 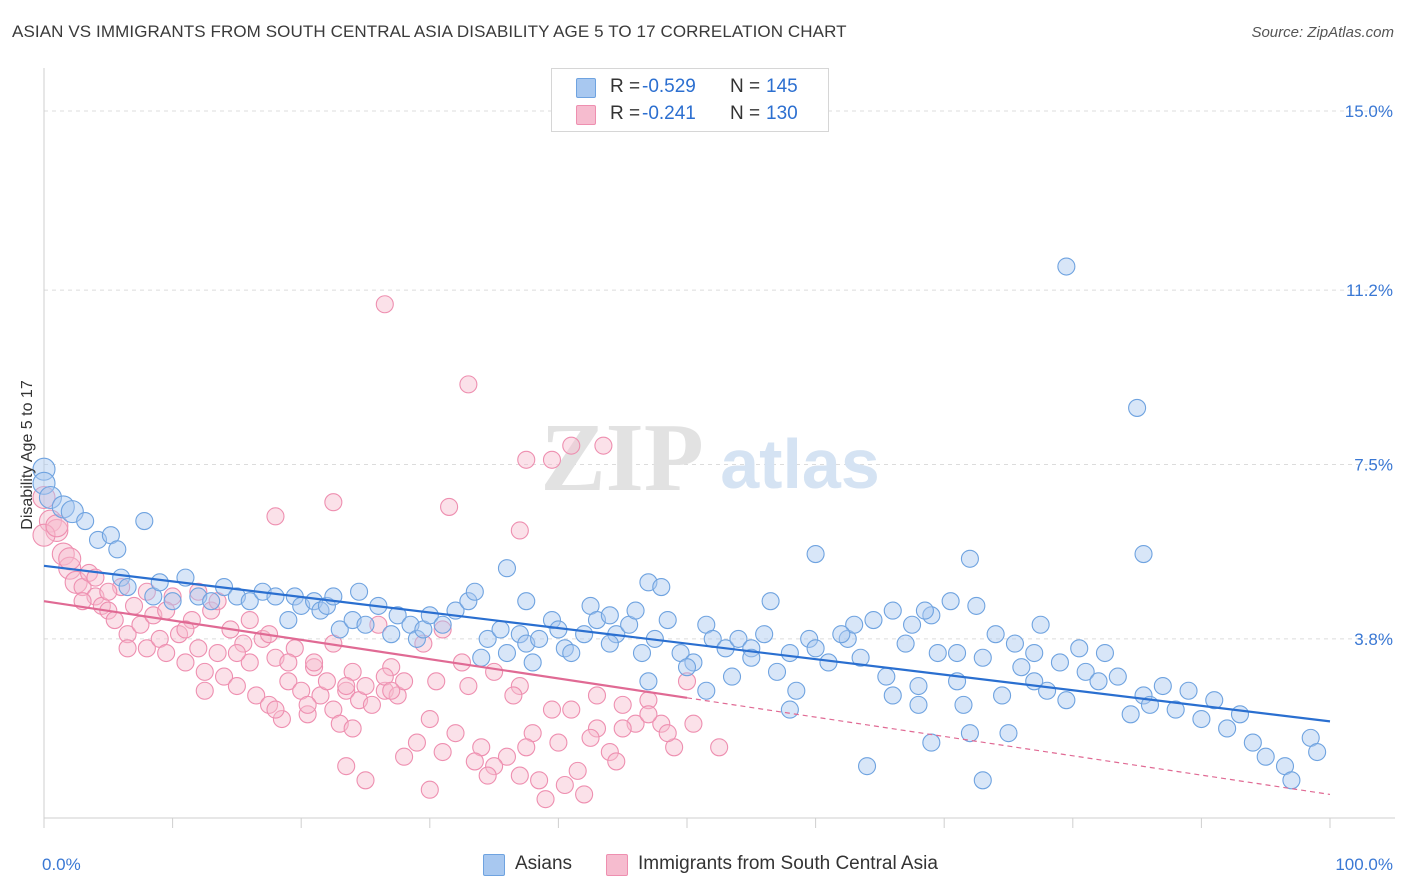 What do you see at coordinates (365, 649) in the screenshot?
I see `immigrants-trend-line` at bounding box center [365, 649].